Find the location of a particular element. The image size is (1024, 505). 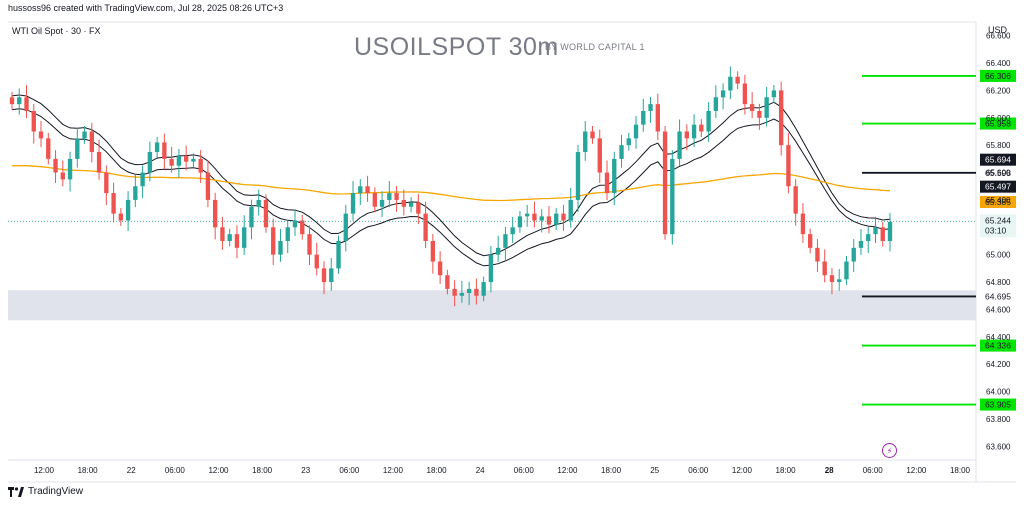

green-level-label: 64.336 is located at coordinates (998, 346).